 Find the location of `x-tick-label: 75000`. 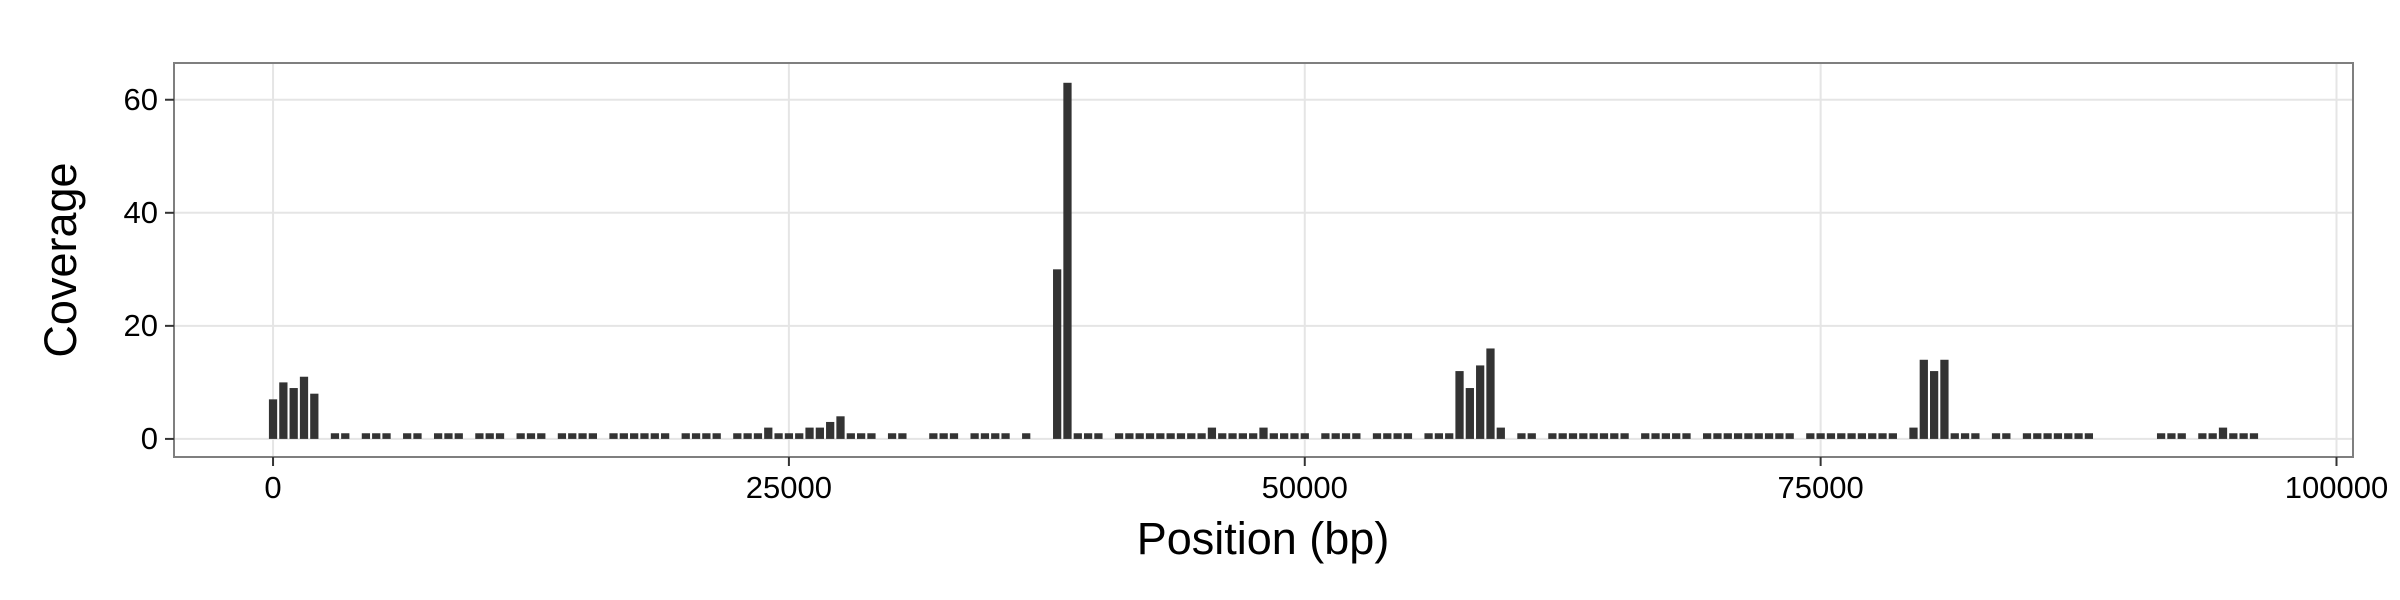

x-tick-label: 75000 is located at coordinates (1821, 487).